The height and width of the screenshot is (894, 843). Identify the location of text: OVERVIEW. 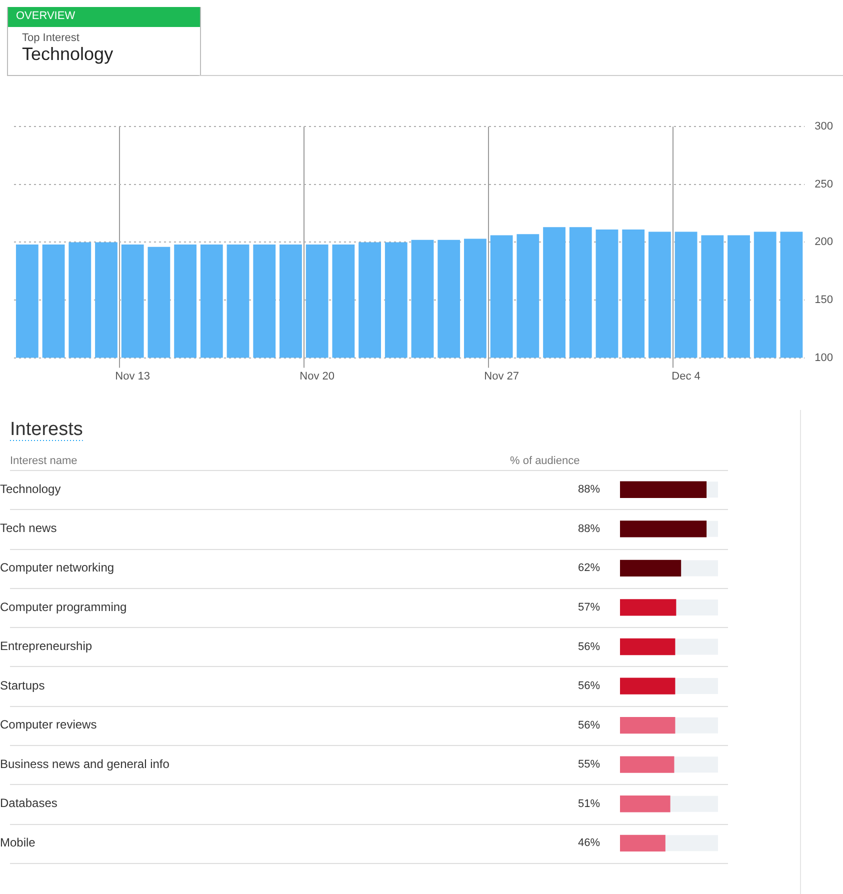
(104, 17).